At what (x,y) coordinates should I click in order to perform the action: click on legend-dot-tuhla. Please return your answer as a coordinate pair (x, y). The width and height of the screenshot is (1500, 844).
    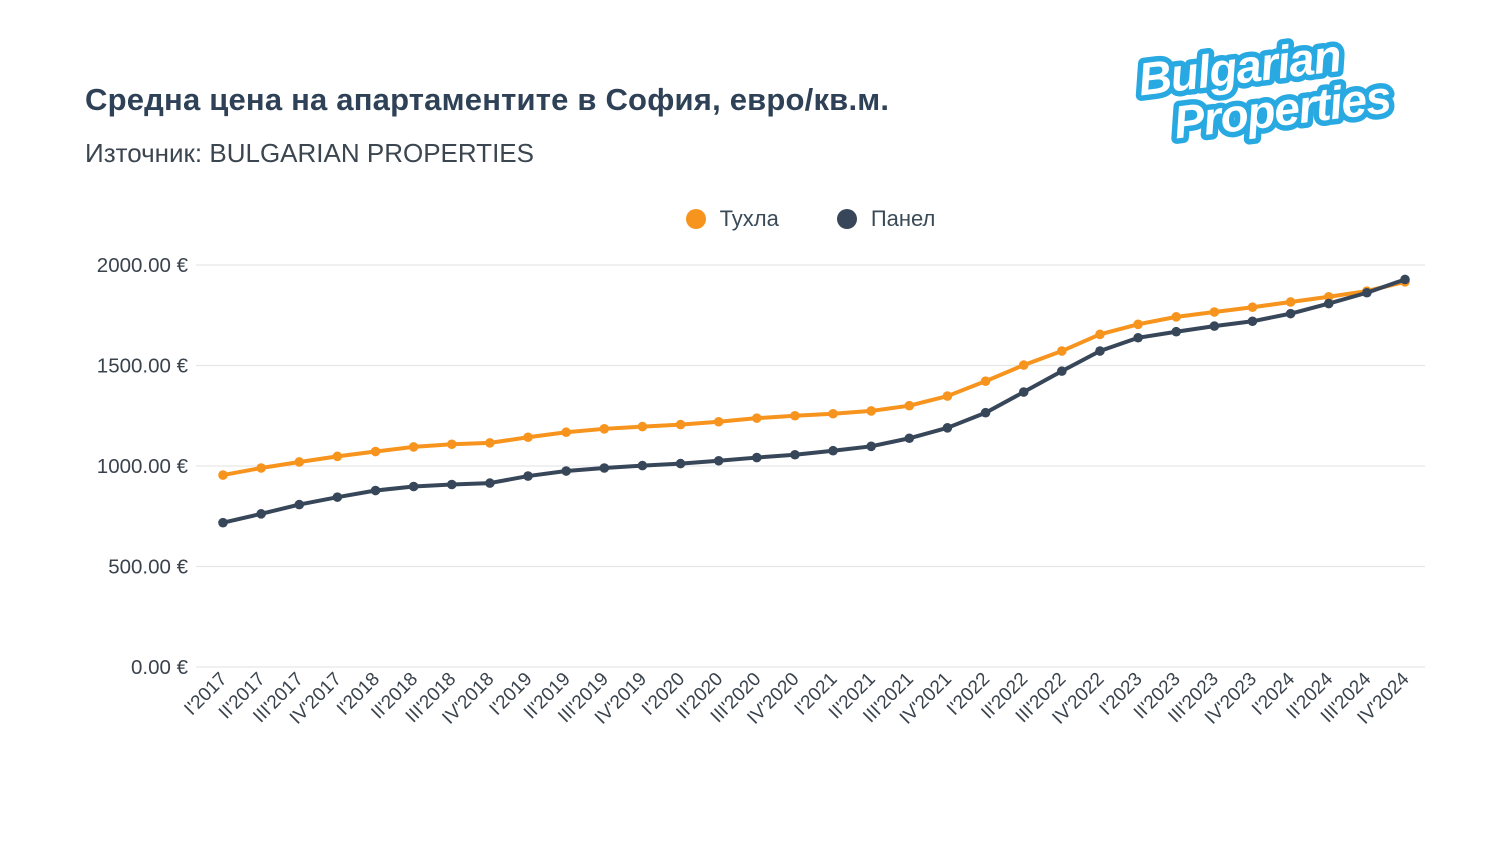
    Looking at the image, I should click on (695, 219).